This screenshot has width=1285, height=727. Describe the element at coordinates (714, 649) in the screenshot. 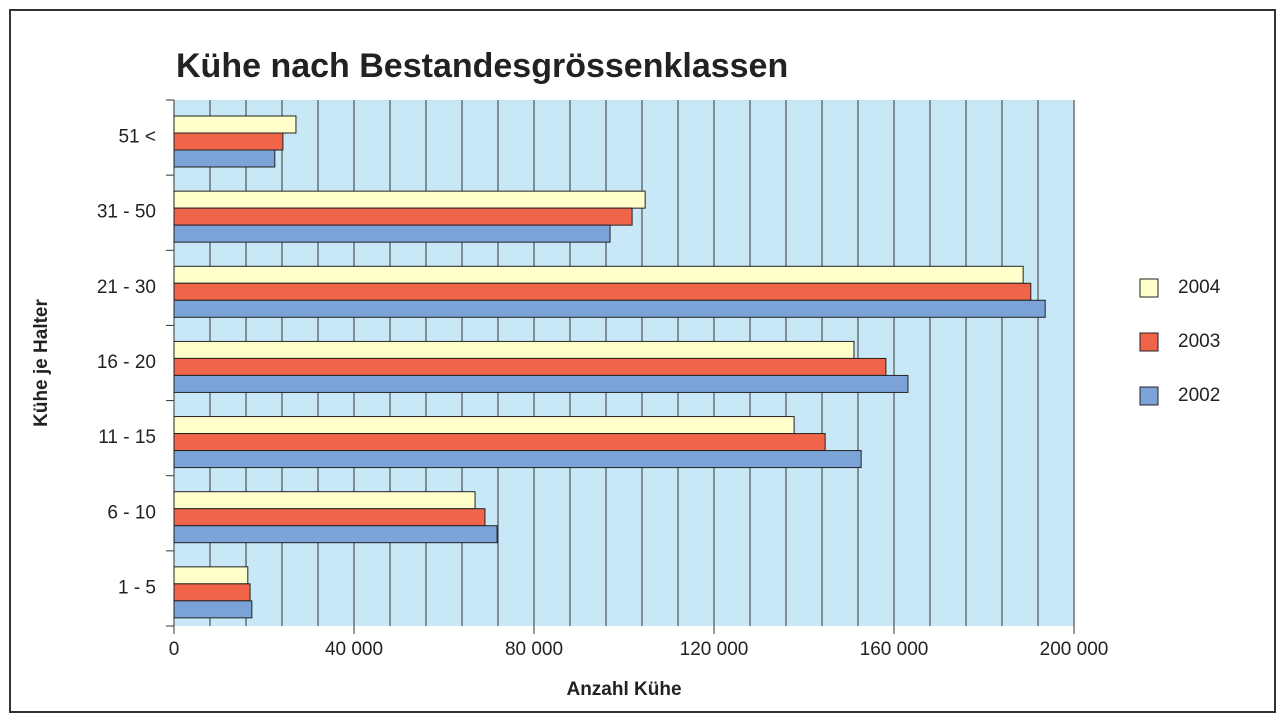

I see `x-tick-label: 120 000` at that location.